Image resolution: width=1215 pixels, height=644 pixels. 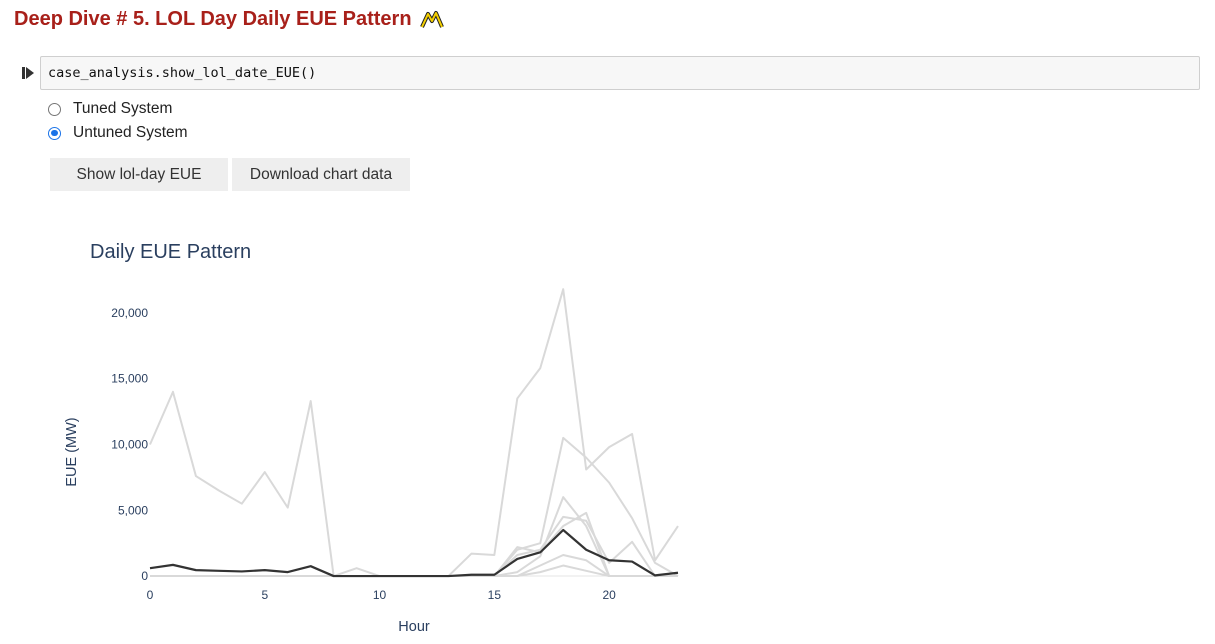 I want to click on show-lol-day-eue-button: Show lol-day EUE, so click(x=139, y=174).